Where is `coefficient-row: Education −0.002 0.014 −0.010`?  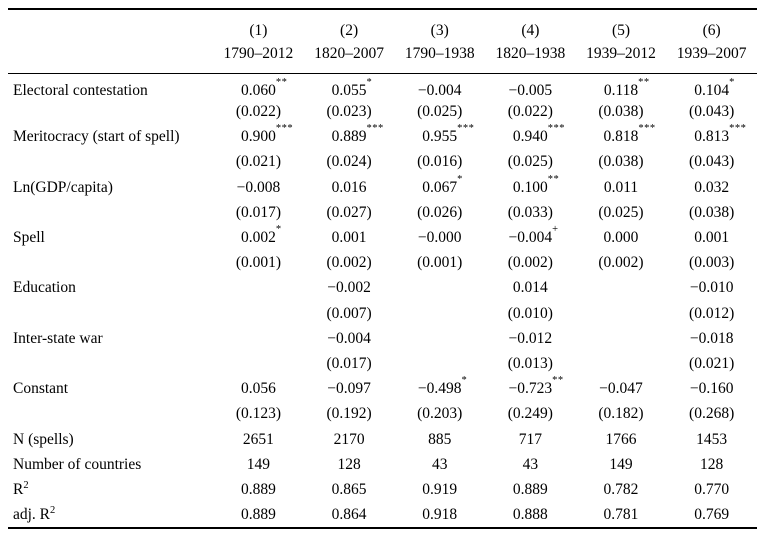 coefficient-row: Education −0.002 0.014 −0.010 is located at coordinates (382, 288).